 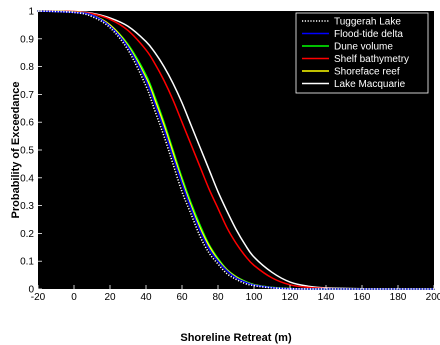 What do you see at coordinates (367, 72) in the screenshot?
I see `legend-label: Shoreface reef` at bounding box center [367, 72].